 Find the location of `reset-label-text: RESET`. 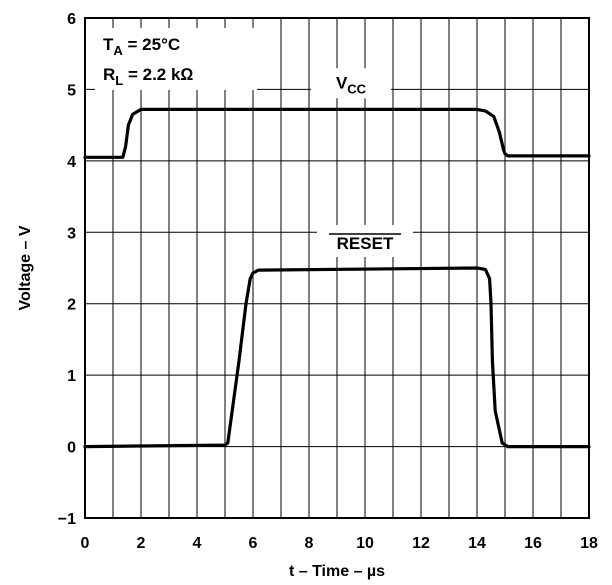

reset-label-text: RESET is located at coordinates (365, 243).